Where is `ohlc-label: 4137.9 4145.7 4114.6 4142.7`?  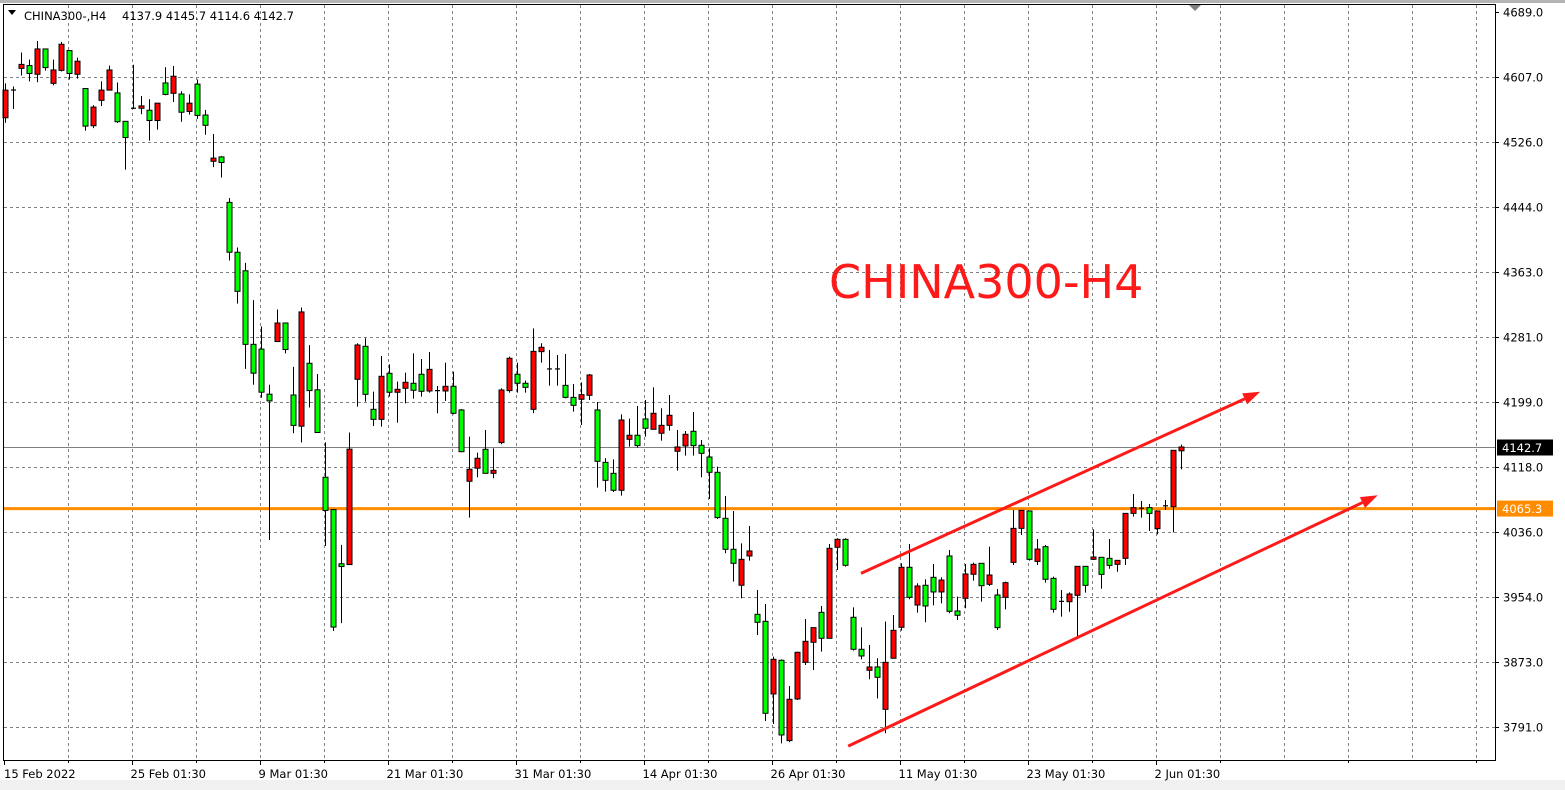 ohlc-label: 4137.9 4145.7 4114.6 4142.7 is located at coordinates (208, 16).